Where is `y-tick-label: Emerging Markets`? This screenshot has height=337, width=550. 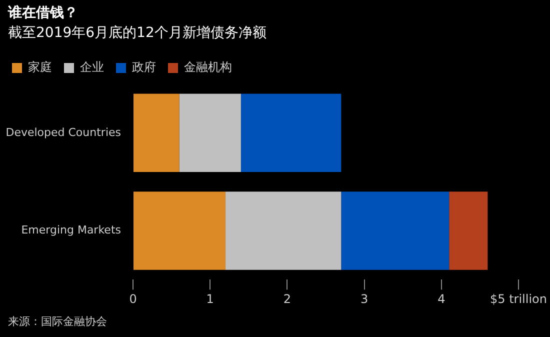 y-tick-label: Emerging Markets is located at coordinates (71, 230).